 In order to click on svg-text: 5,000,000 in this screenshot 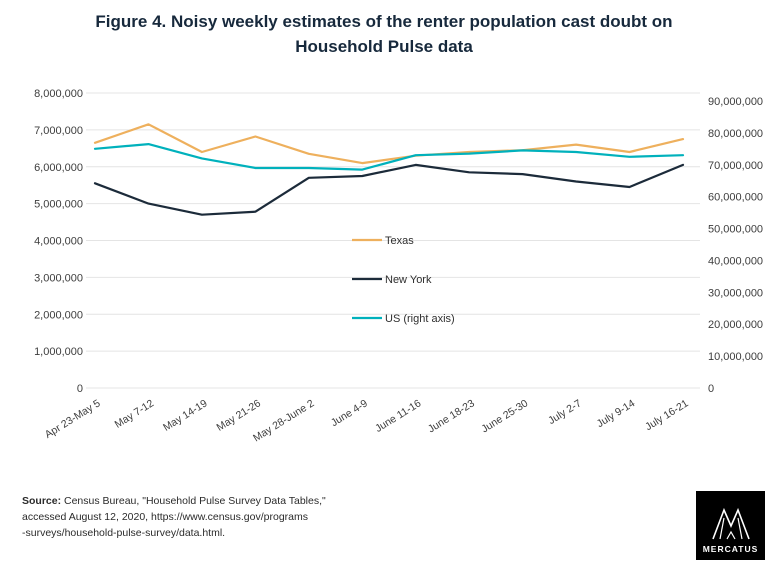, I will do `click(58, 205)`.